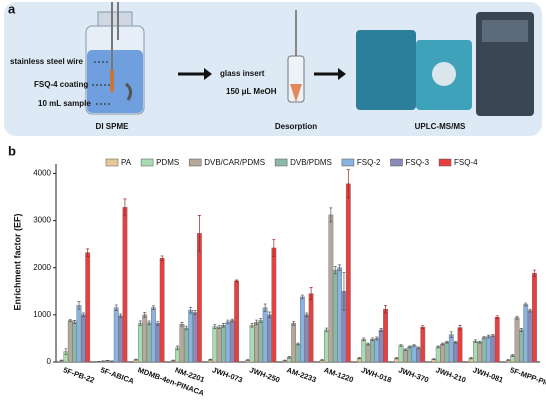 The image size is (546, 400). What do you see at coordinates (64, 103) in the screenshot?
I see `annotation: 10 mL sample` at bounding box center [64, 103].